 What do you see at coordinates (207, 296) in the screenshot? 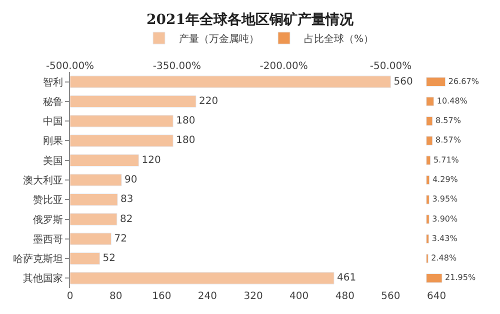
I see `x-tick-label: 240` at bounding box center [207, 296].